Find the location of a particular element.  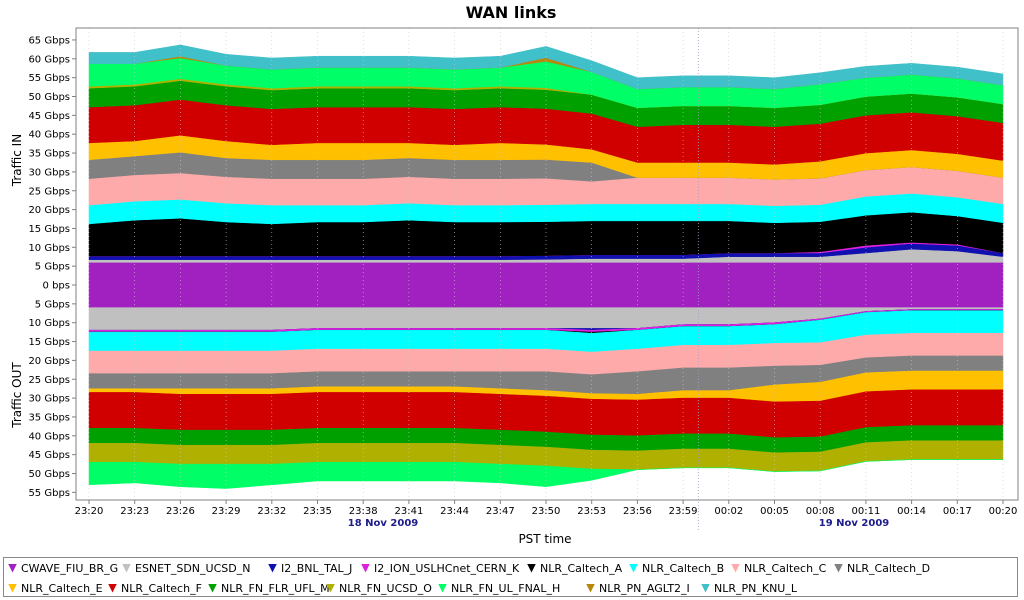

x-tick-label: 00:17 is located at coordinates (957, 511).